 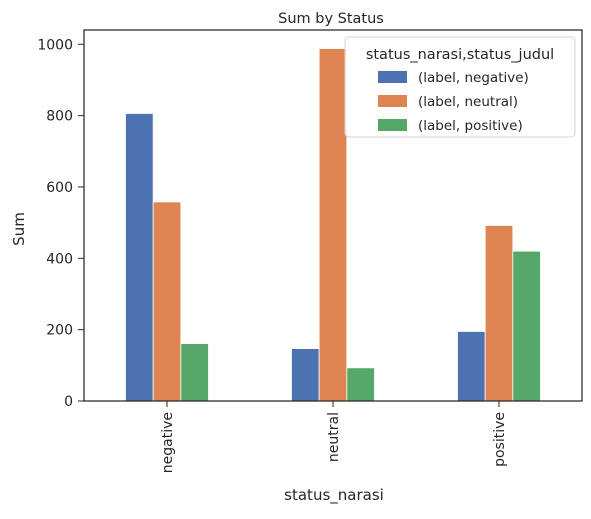 I want to click on y-axis-label: Sum, so click(x=19, y=229).